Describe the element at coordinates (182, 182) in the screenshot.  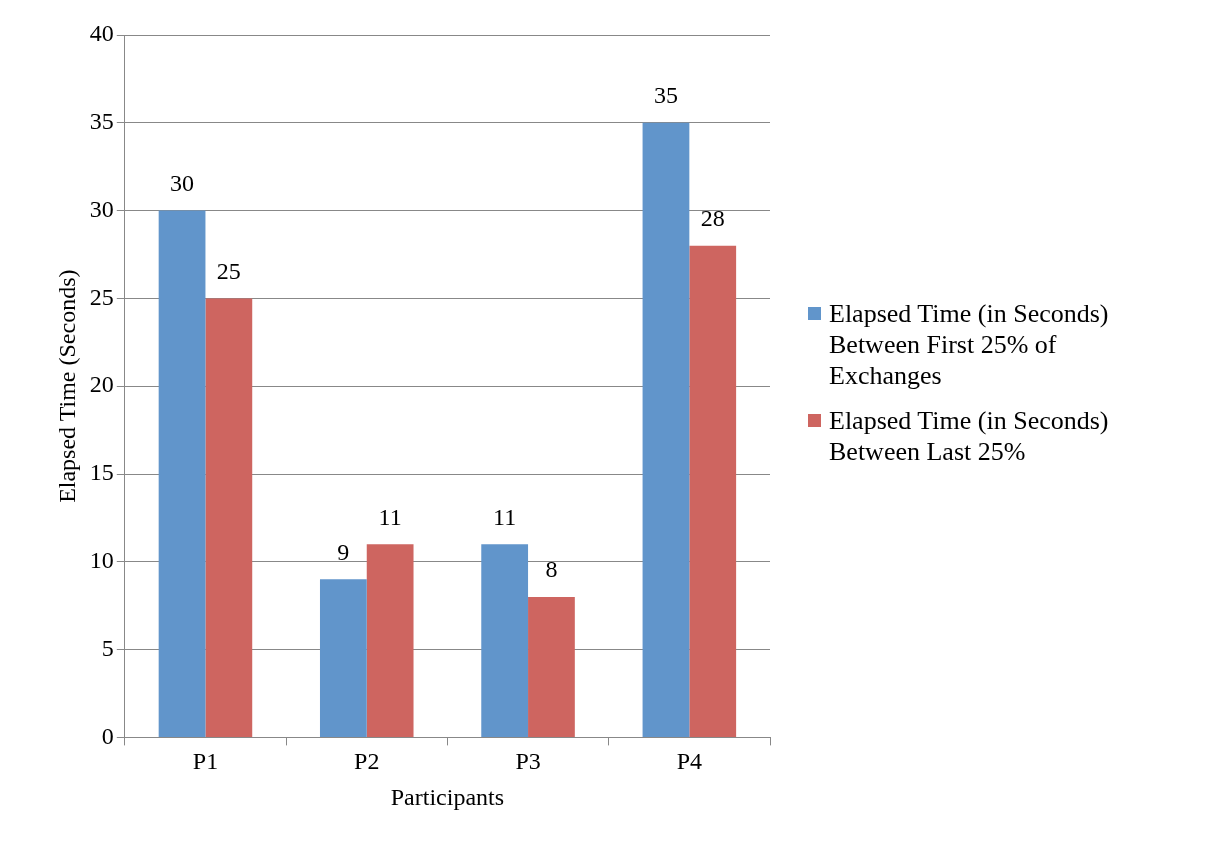
I see `data-label: 30` at that location.